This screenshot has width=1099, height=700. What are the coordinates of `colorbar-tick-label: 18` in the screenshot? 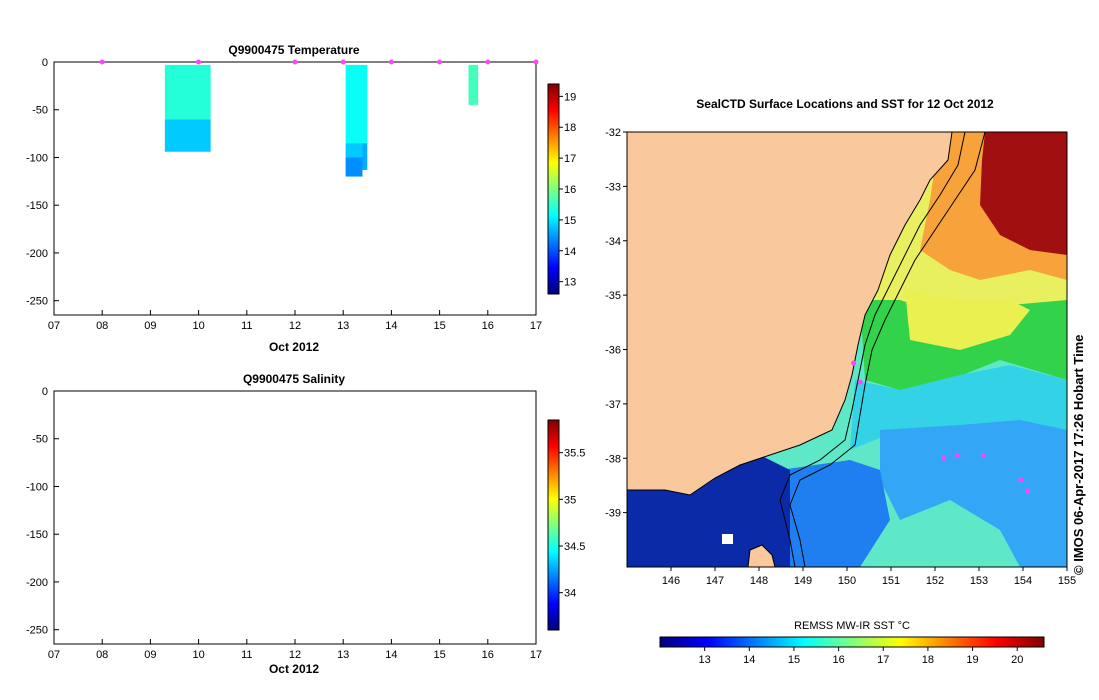 It's located at (570, 128).